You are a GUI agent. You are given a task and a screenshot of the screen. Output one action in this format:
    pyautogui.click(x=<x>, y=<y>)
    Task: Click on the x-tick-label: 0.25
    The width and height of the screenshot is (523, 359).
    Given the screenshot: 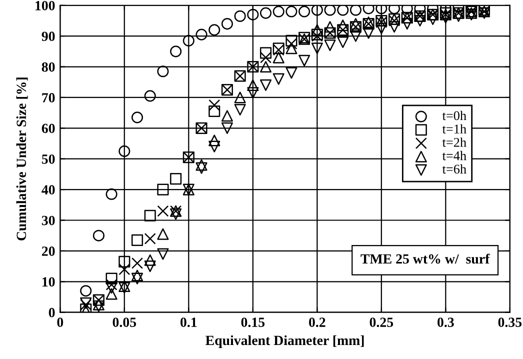 What is the action you would take?
    pyautogui.click(x=382, y=323)
    